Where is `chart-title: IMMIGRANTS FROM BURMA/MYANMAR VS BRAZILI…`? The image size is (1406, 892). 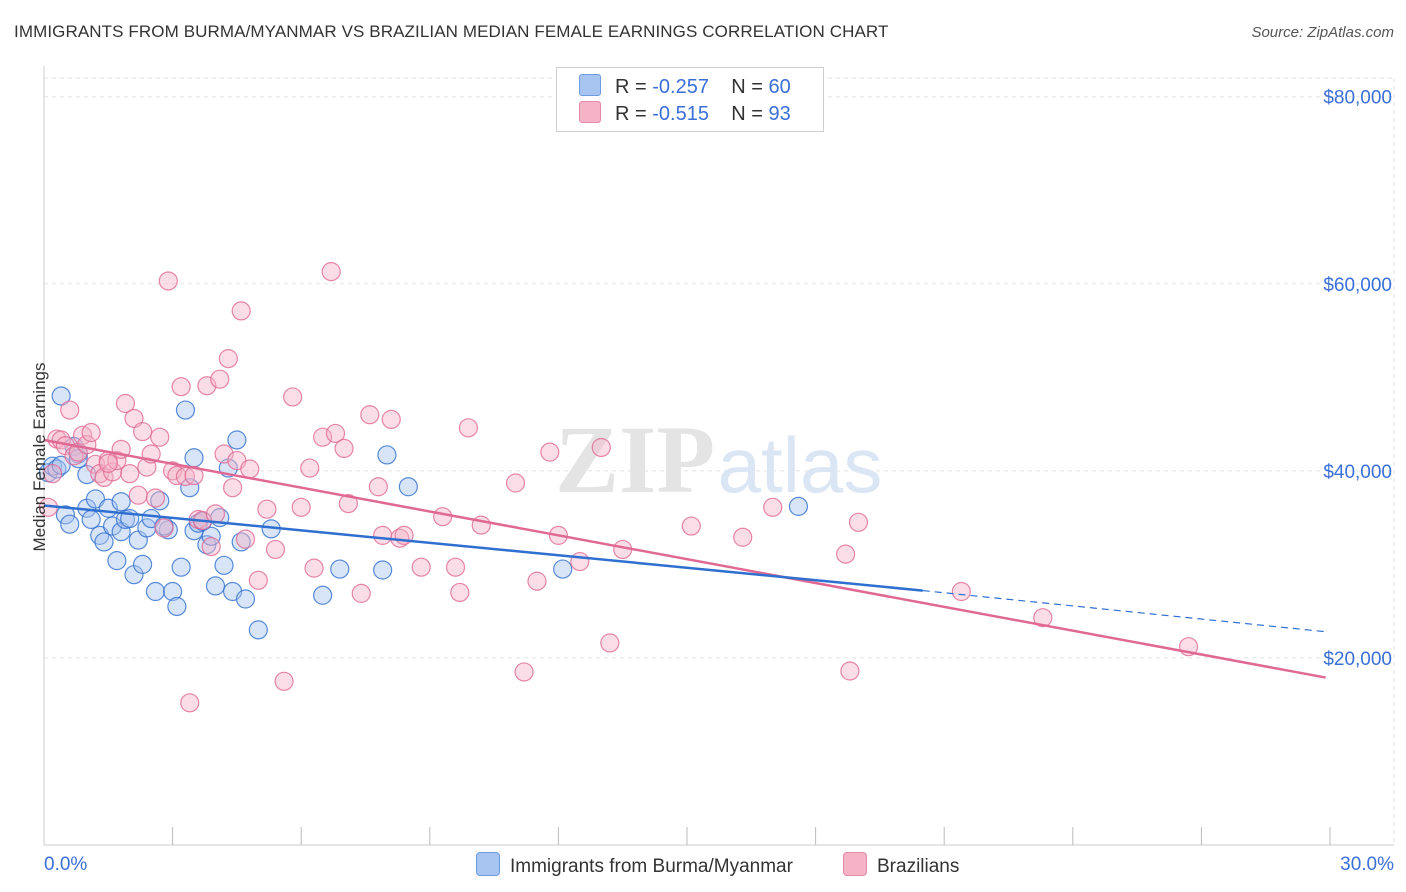 chart-title: IMMIGRANTS FROM BURMA/MYANMAR VS BRAZILI… is located at coordinates (451, 31).